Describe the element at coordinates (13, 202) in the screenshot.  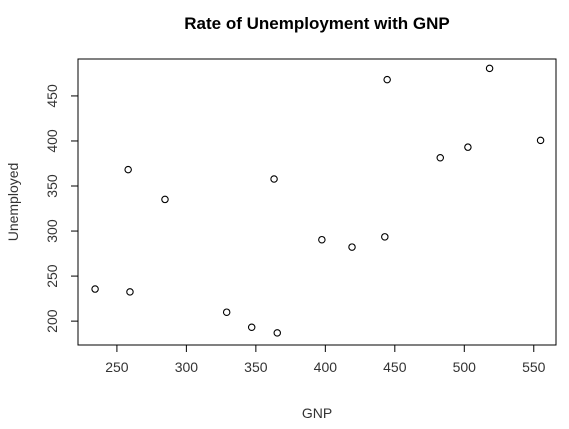
I see `y-axis-label: Unemployed` at that location.